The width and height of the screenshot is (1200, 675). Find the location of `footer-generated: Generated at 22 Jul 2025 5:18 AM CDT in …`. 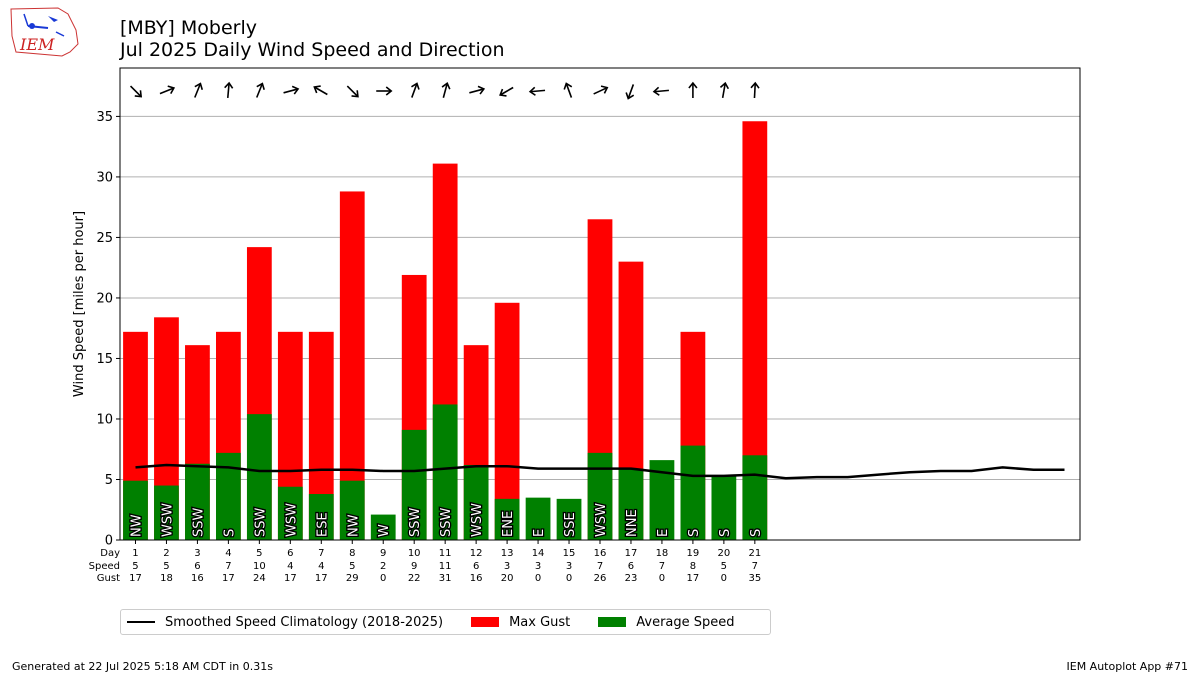

footer-generated: Generated at 22 Jul 2025 5:18 AM CDT in … is located at coordinates (142, 666).